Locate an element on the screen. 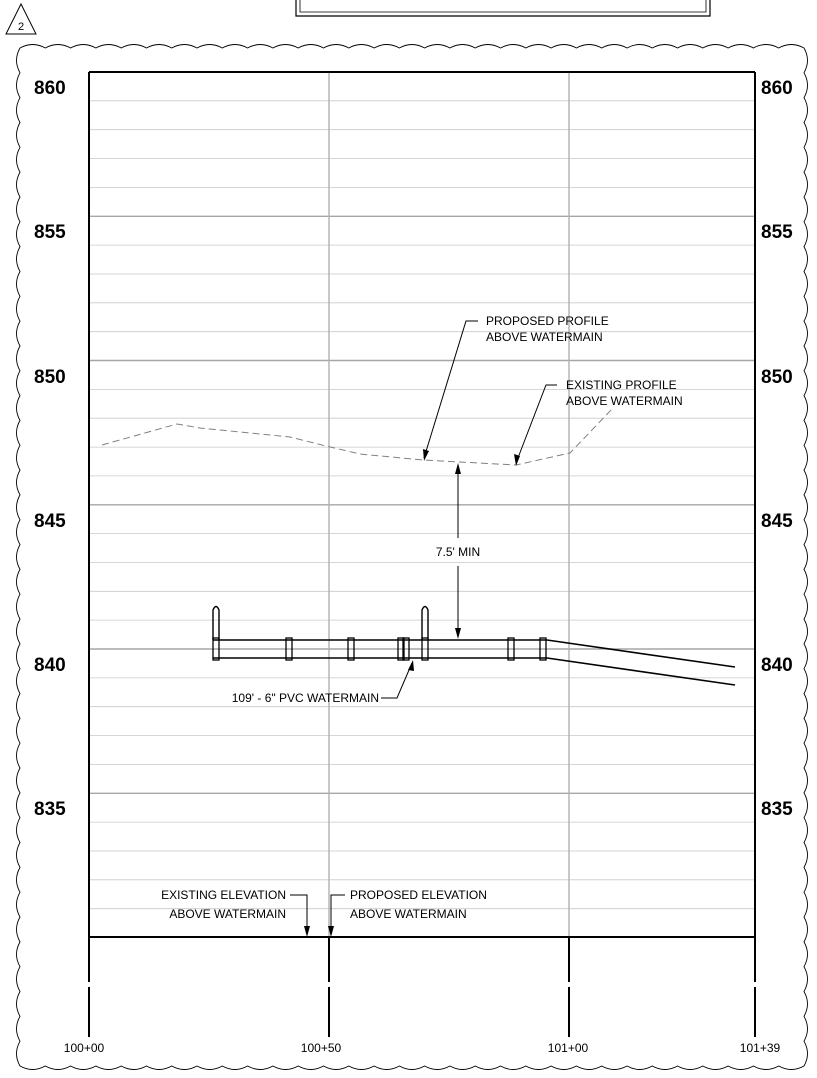 This screenshot has width=817, height=1078. revision-number: 2 is located at coordinates (21, 27).